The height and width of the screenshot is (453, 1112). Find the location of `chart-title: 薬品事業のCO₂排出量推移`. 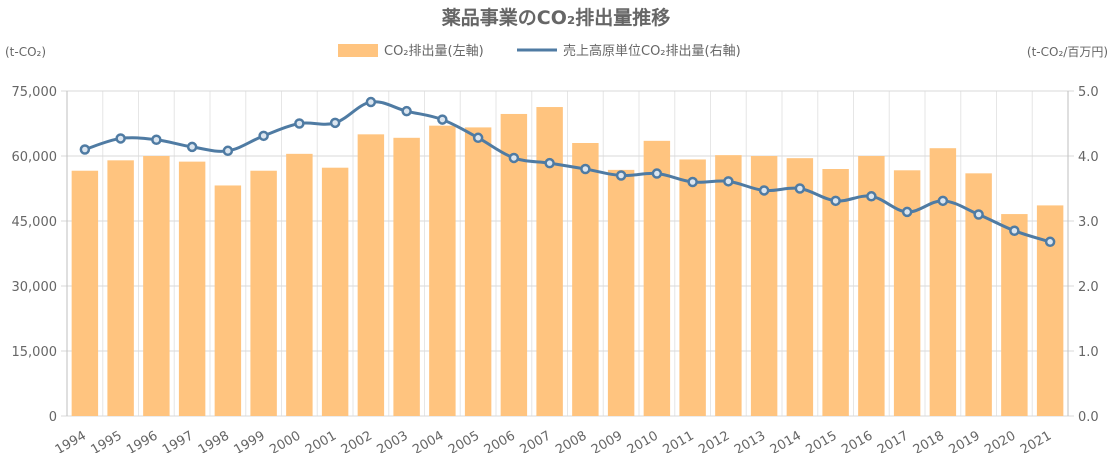

chart-title: 薬品事業のCO₂排出量推移 is located at coordinates (555, 17).